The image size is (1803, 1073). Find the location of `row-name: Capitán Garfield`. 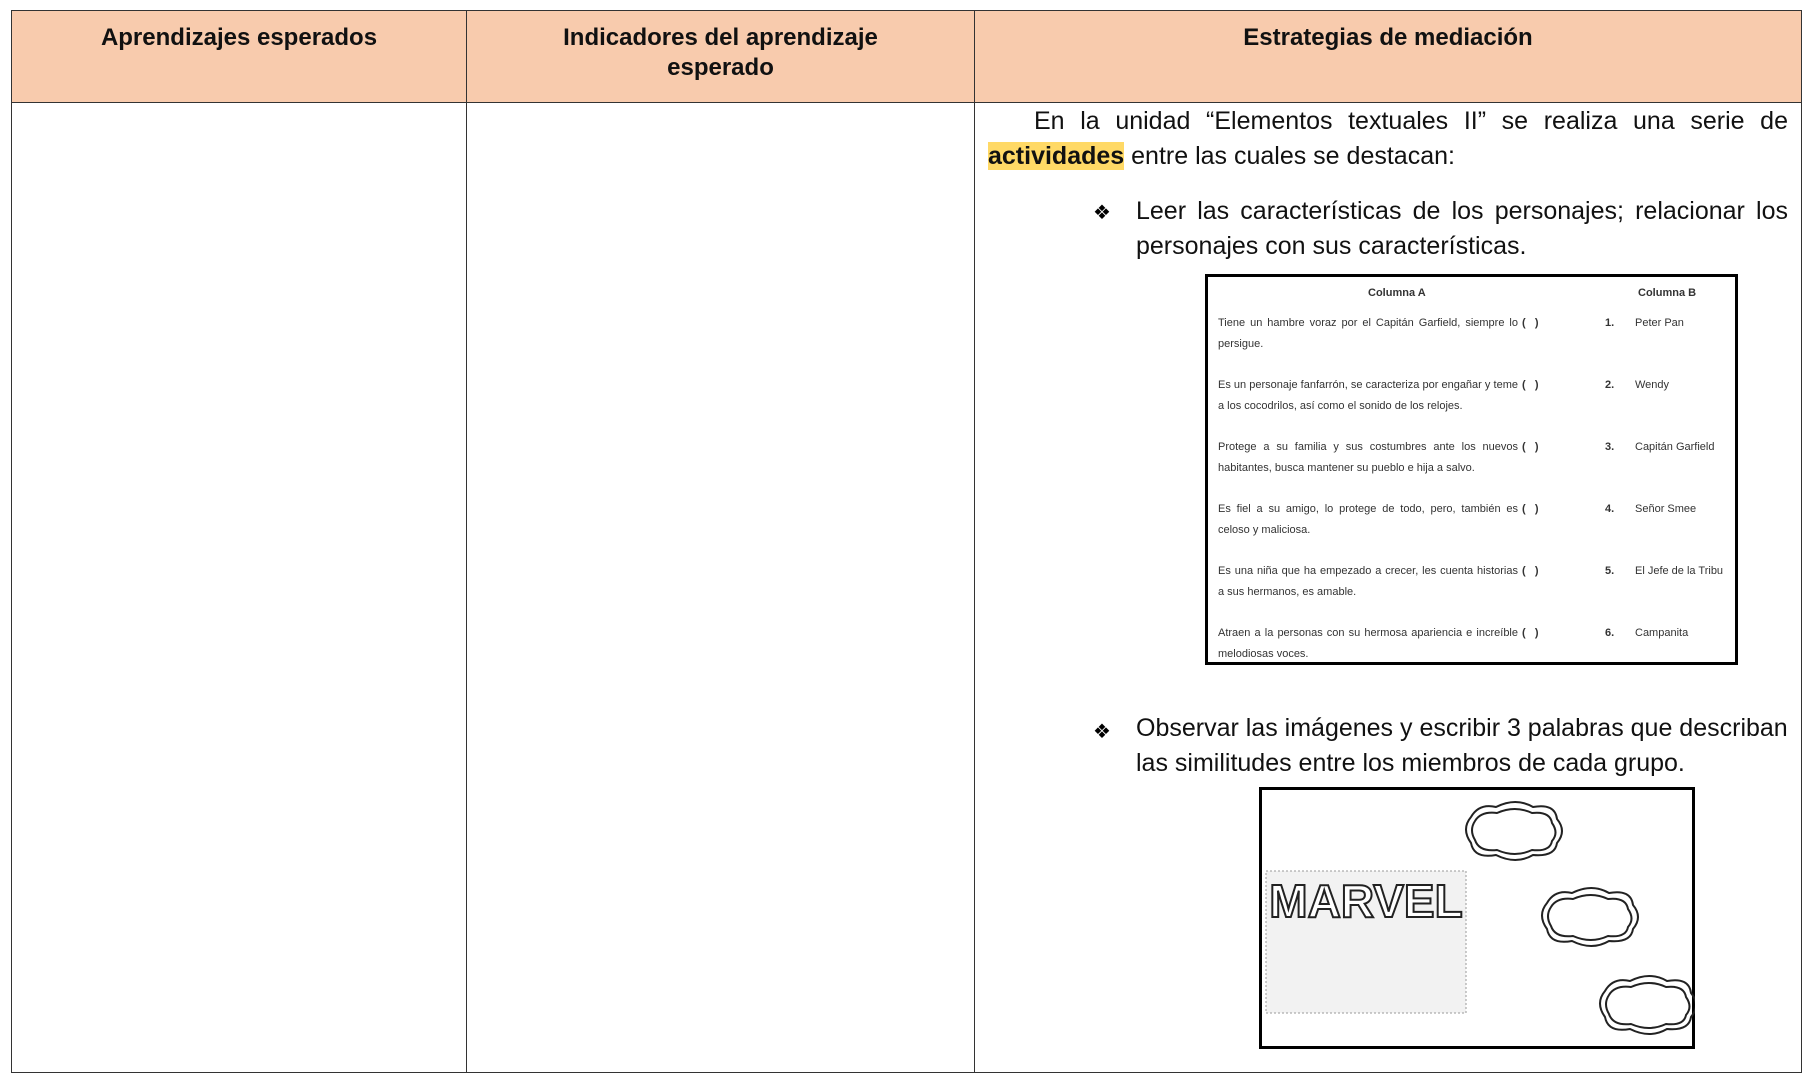

row-name: Capitán Garfield is located at coordinates (1675, 447).